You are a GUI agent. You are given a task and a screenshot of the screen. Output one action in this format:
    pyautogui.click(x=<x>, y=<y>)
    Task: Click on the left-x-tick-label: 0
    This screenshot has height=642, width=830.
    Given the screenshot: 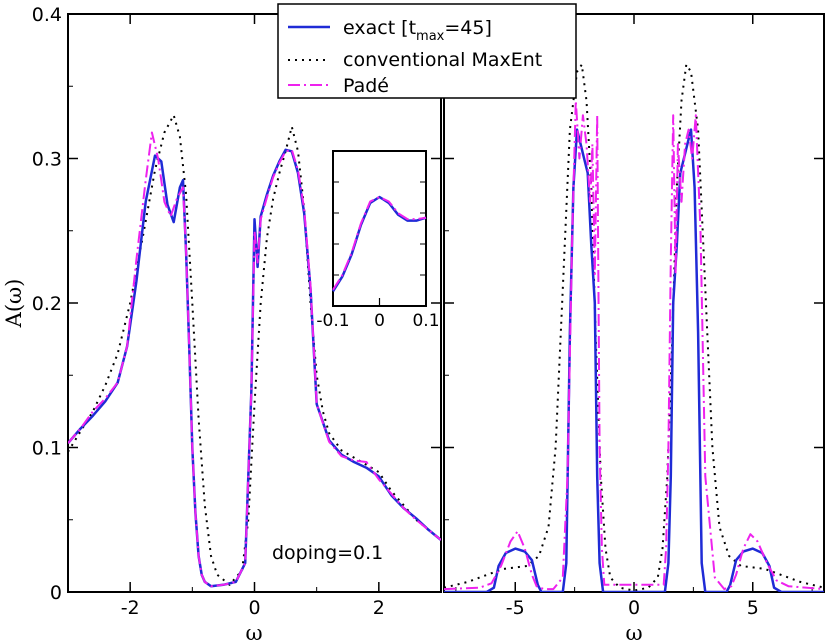 What is the action you would take?
    pyautogui.click(x=254, y=608)
    